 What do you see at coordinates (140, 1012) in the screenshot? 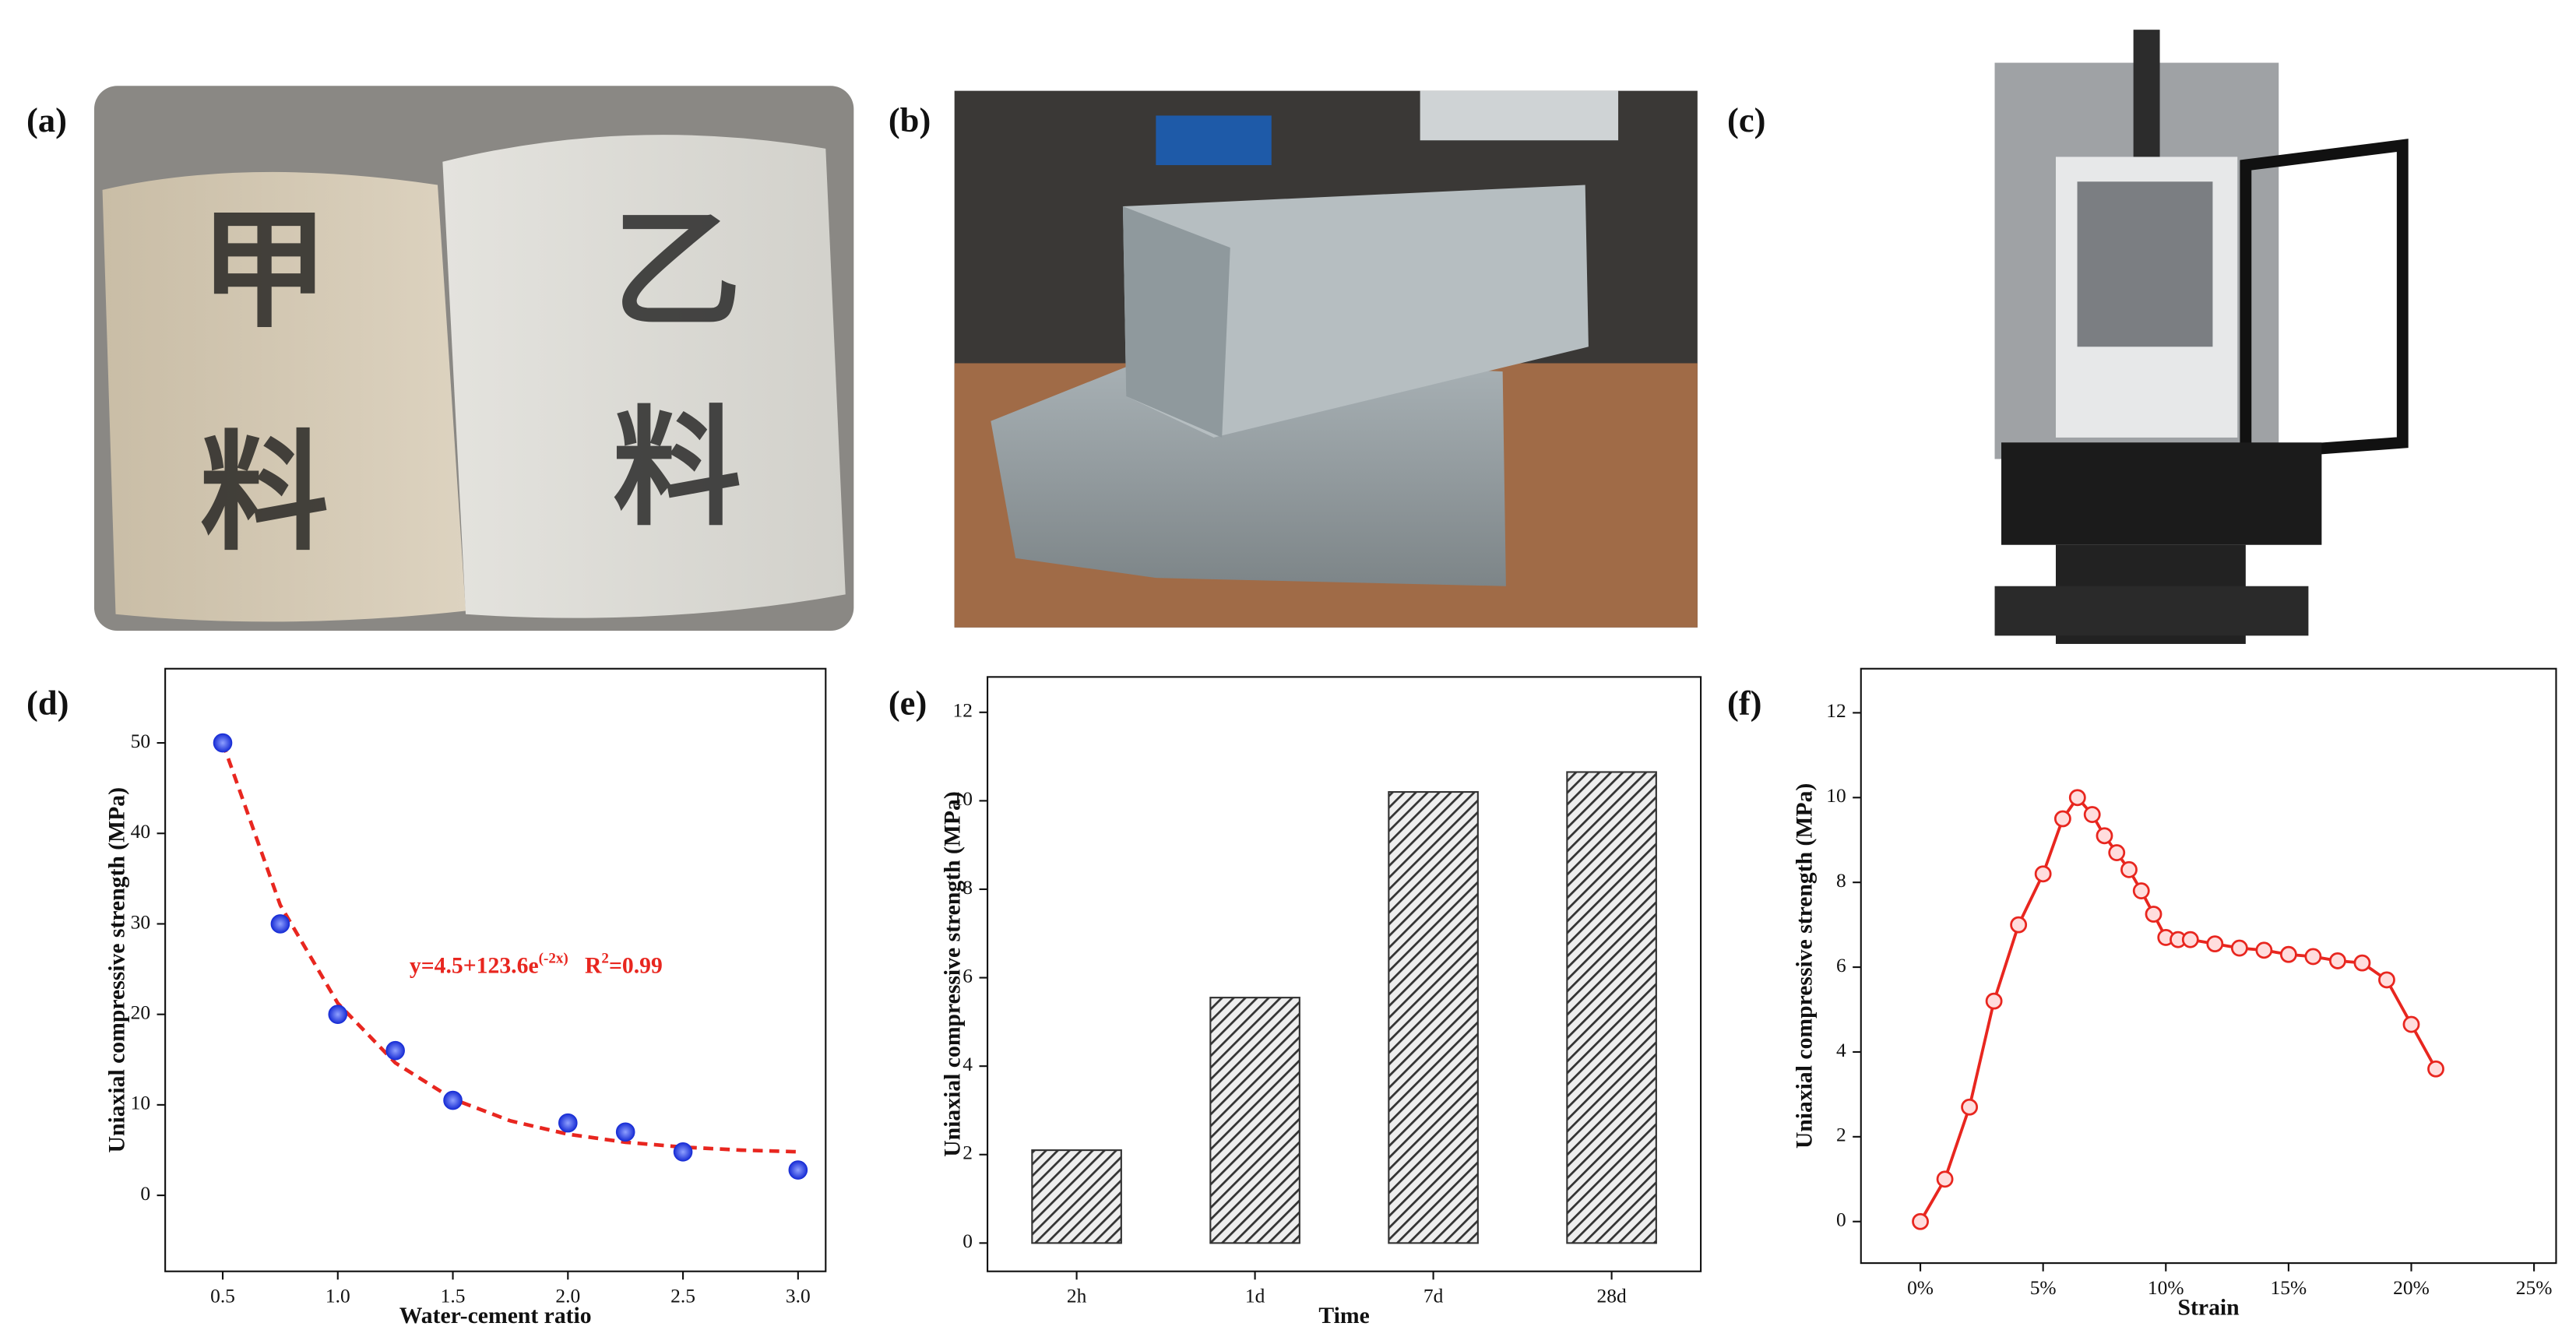
I see `y-tick-label: 20` at bounding box center [140, 1012].